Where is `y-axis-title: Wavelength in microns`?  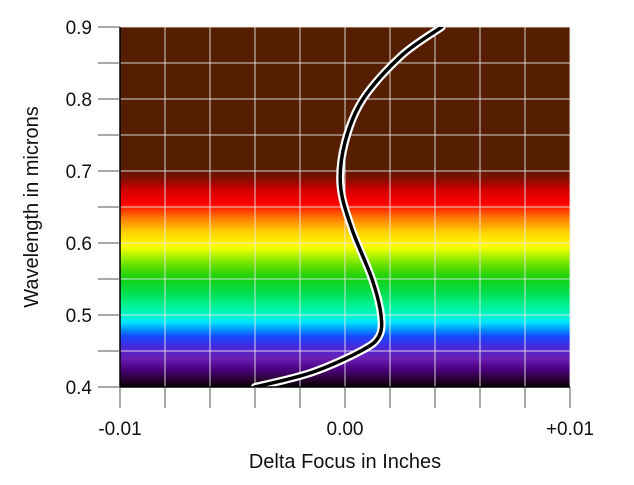
y-axis-title: Wavelength in microns is located at coordinates (32, 207).